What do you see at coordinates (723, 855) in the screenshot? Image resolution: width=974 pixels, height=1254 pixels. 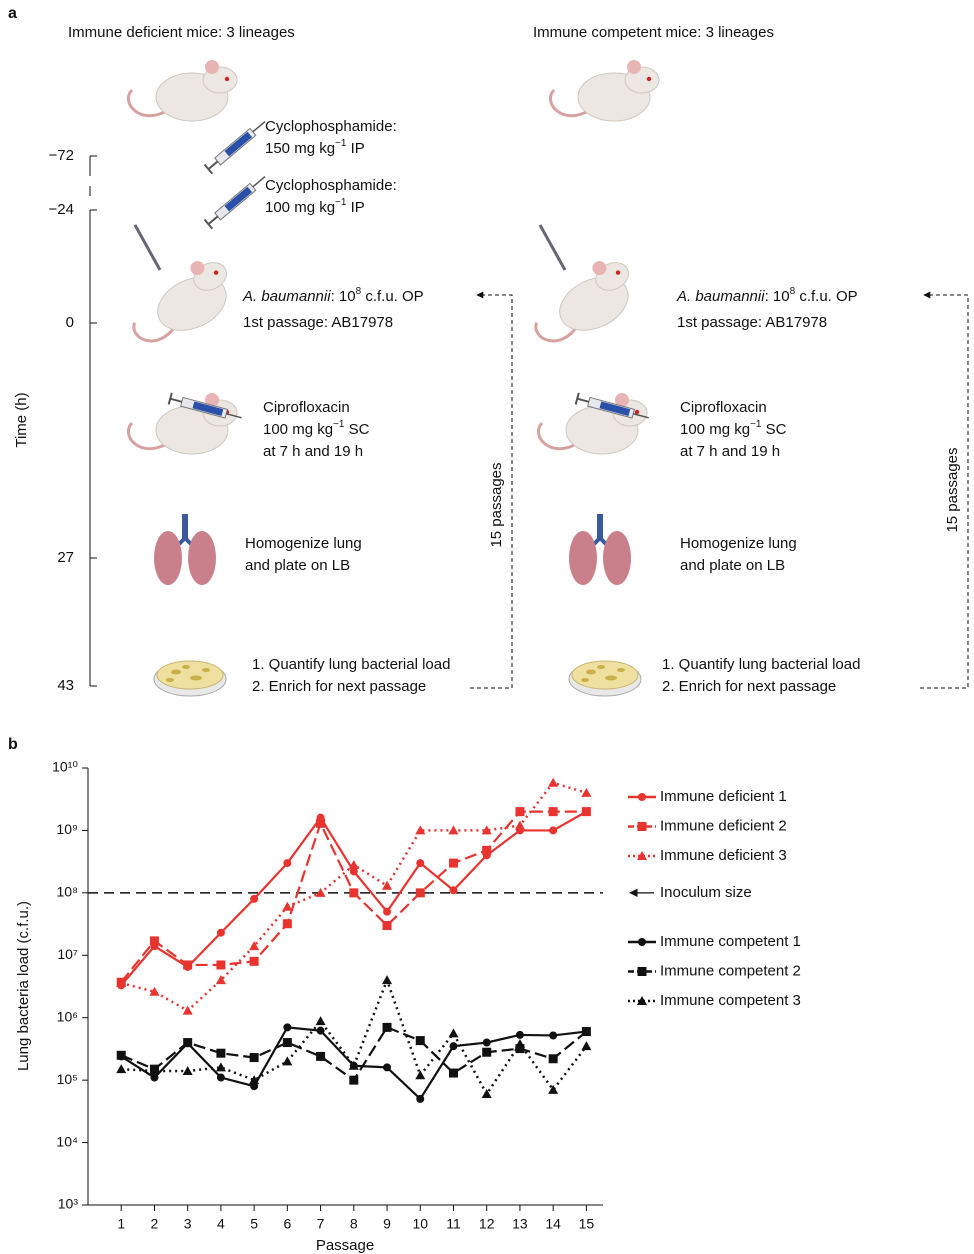 I see `legend-label: Immune deficient 3` at bounding box center [723, 855].